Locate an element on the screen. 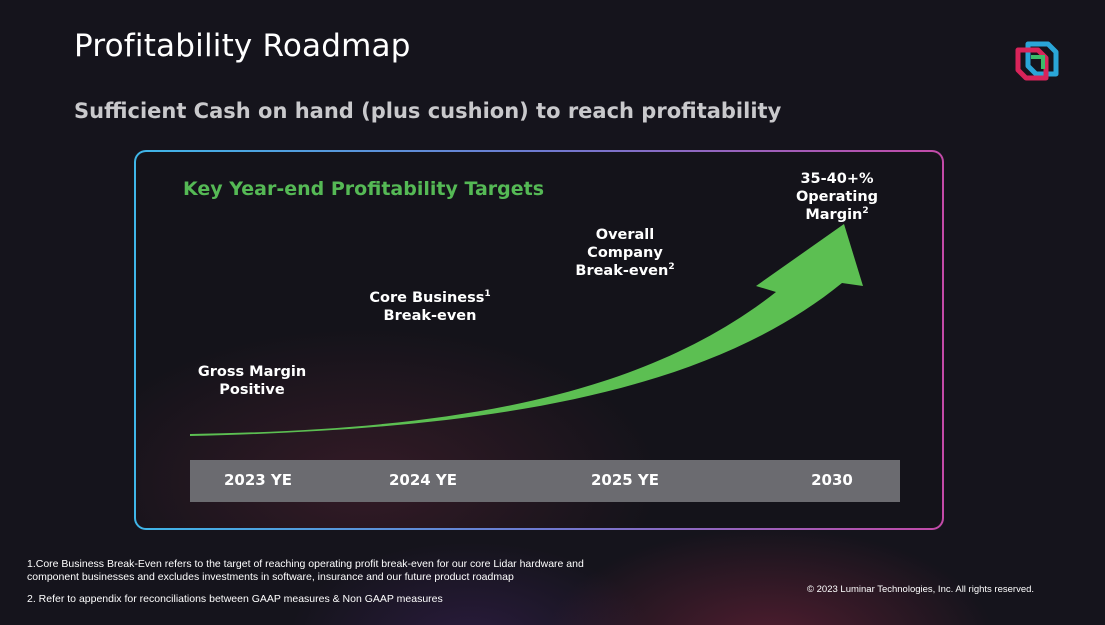  milestone-line: Company is located at coordinates (625, 253).